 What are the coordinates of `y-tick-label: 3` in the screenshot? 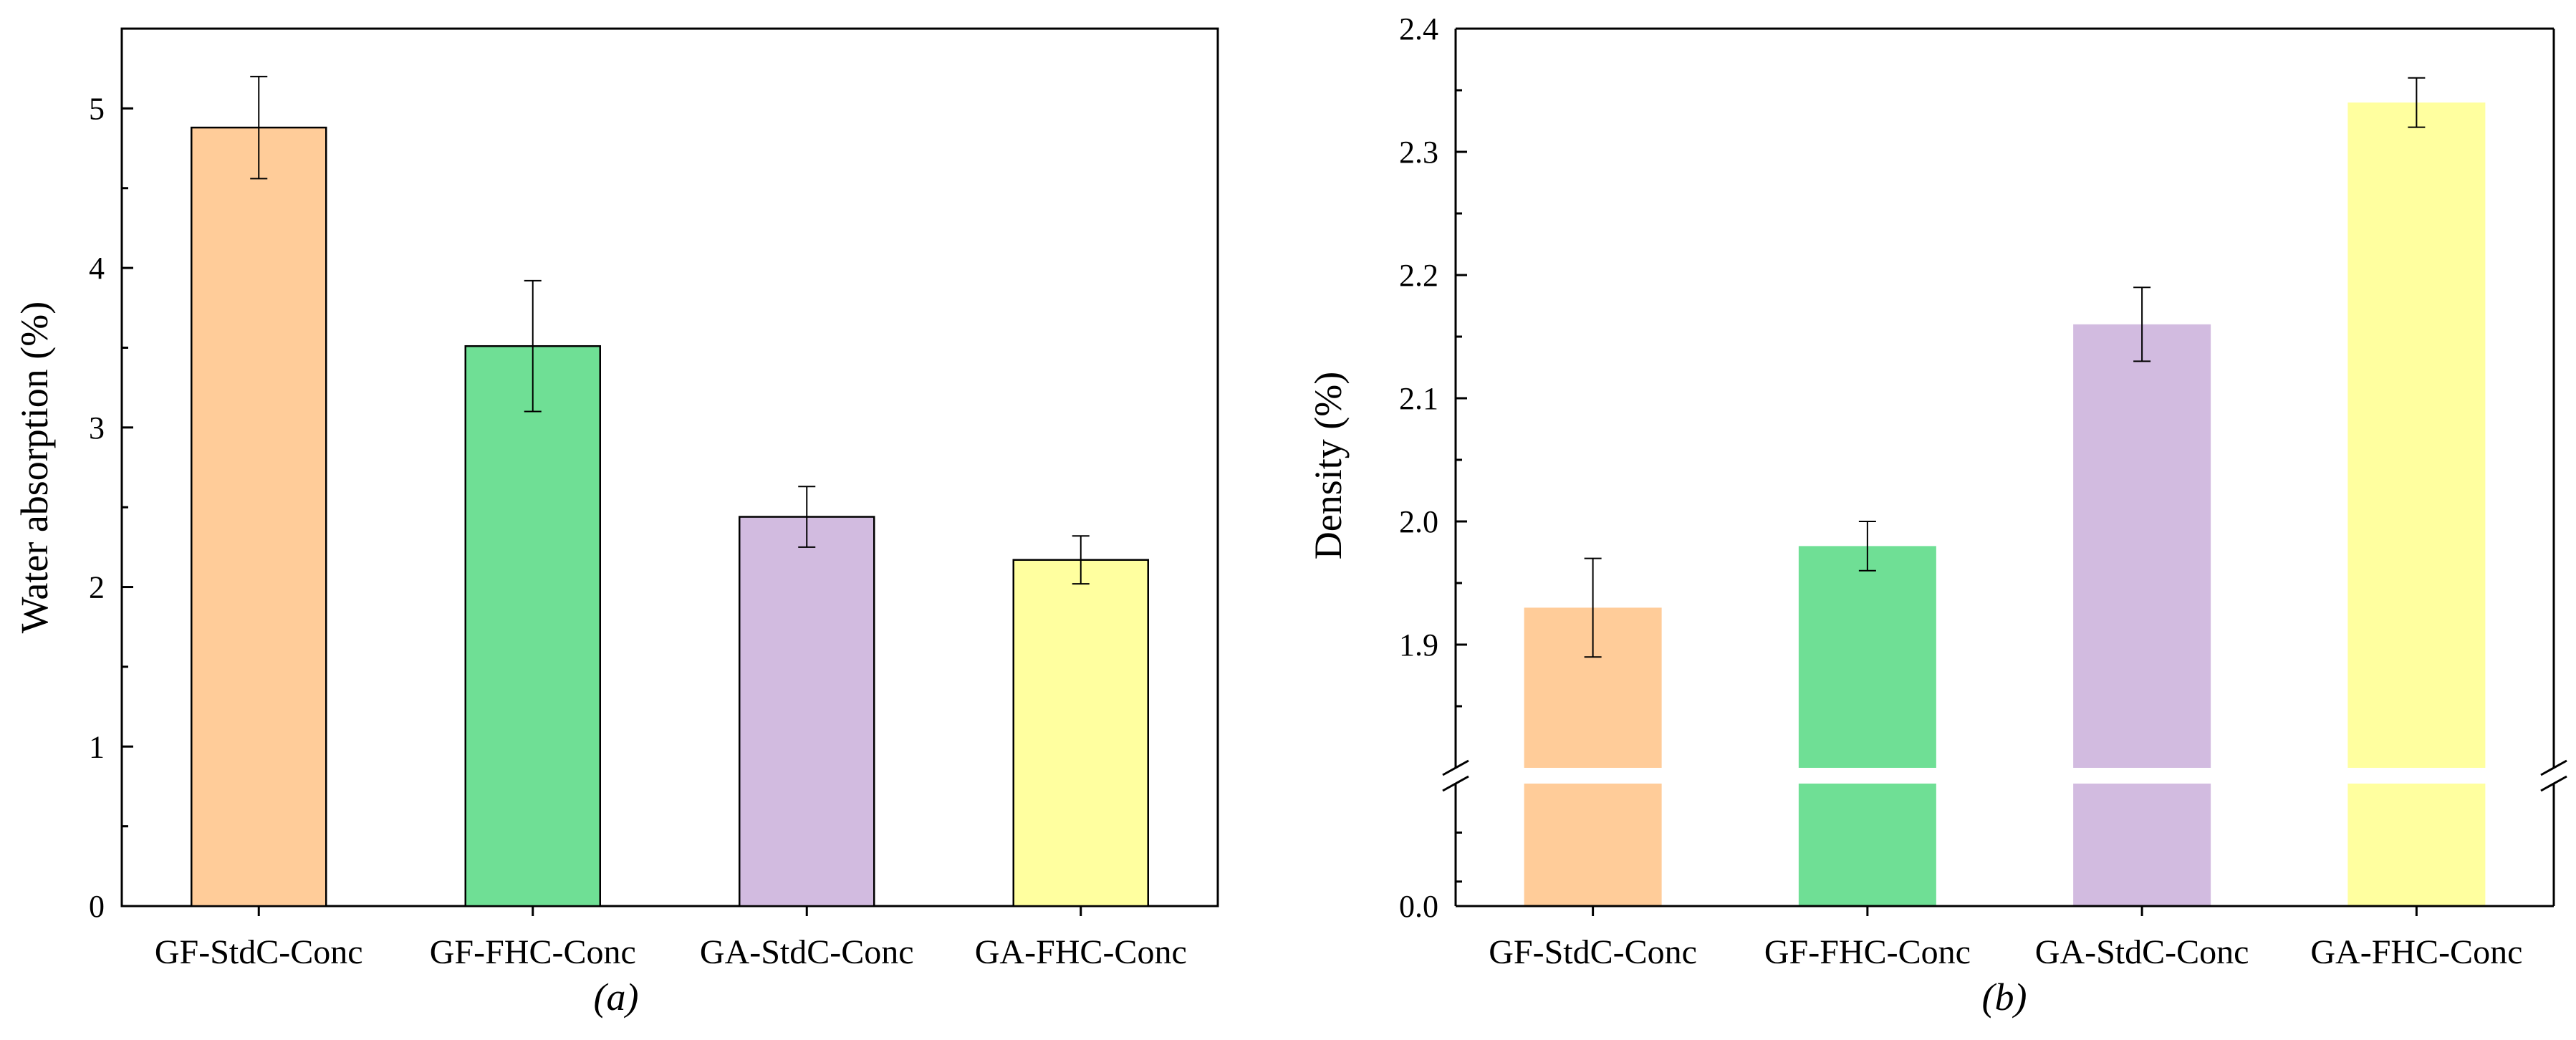 It's located at (97, 428).